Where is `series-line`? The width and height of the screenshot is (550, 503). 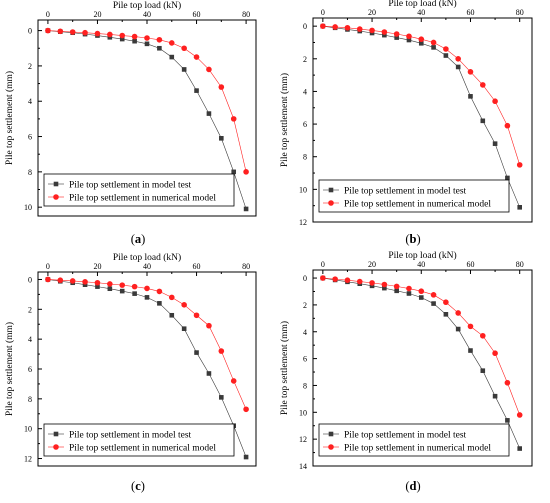
series-line is located at coordinates (421, 363).